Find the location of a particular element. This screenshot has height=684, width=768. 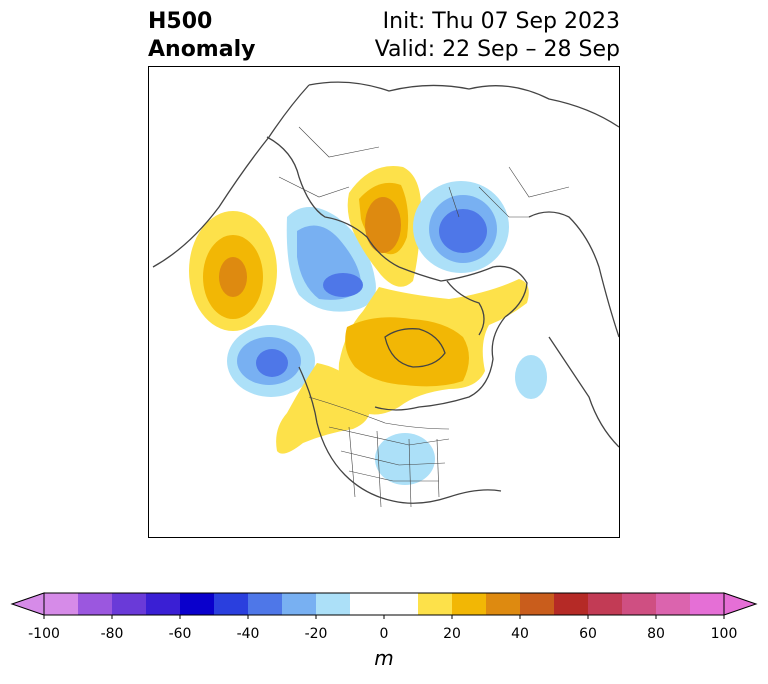

colorbar-extend-min is located at coordinates (27, 604).